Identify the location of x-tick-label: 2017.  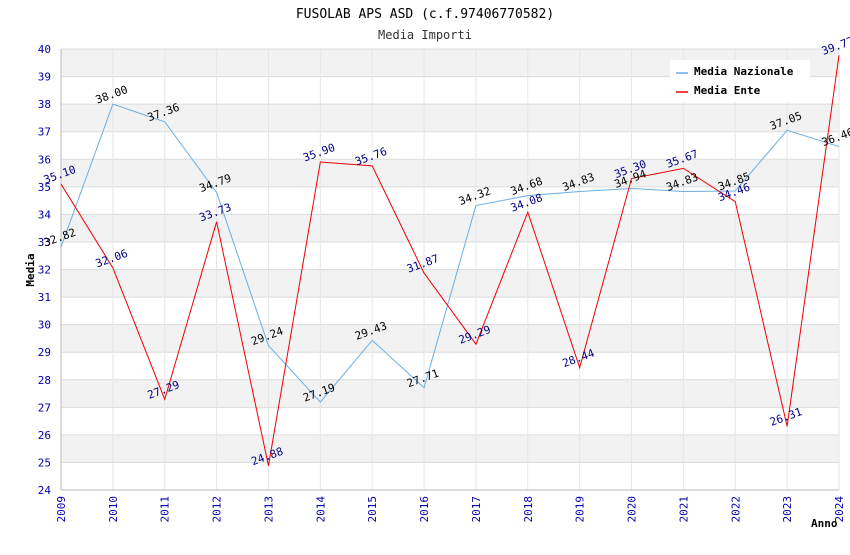
(476, 509).